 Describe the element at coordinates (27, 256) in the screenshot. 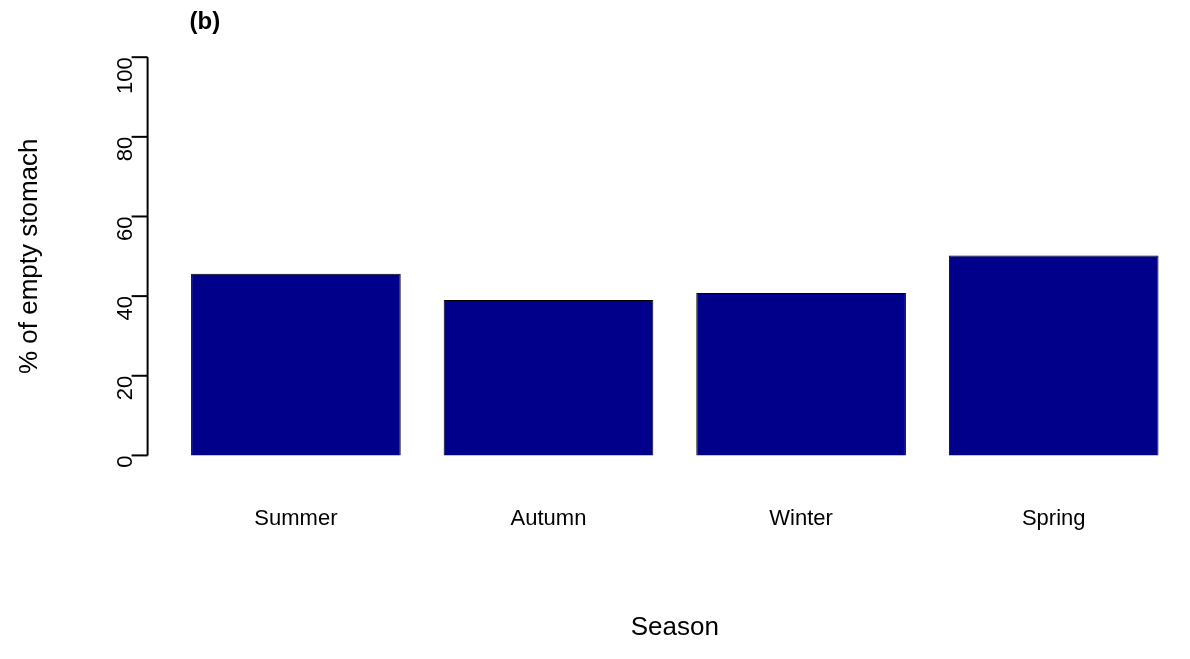

I see `y-axis-title: % of empty stomach` at that location.